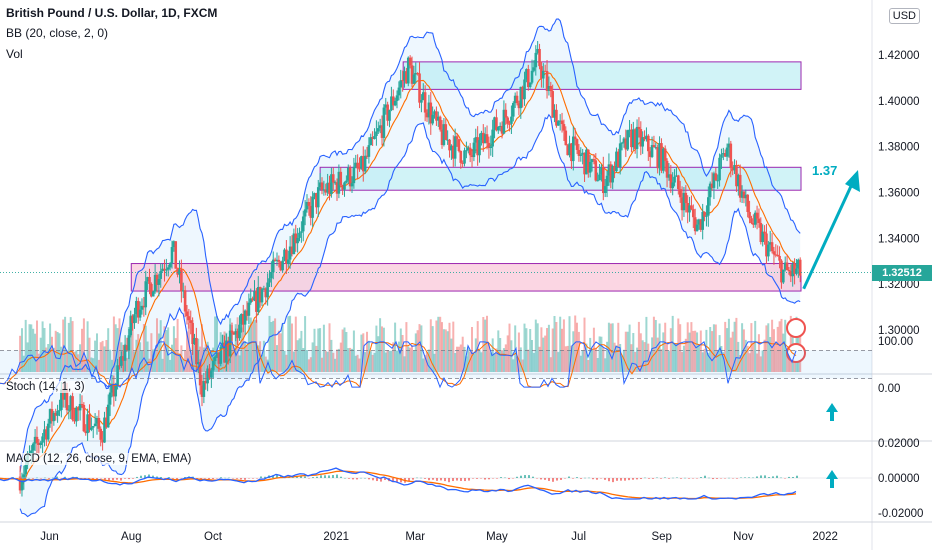 The height and width of the screenshot is (550, 932). What do you see at coordinates (796, 328) in the screenshot?
I see `gb-flag-icon` at bounding box center [796, 328].